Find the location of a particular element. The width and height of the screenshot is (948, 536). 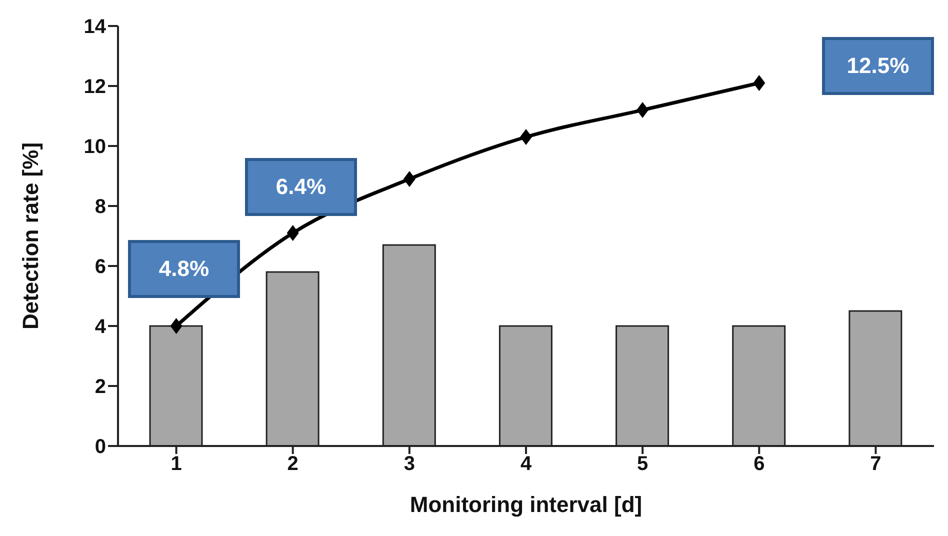

x-axis-title: Monitoring interval [d] is located at coordinates (526, 504).